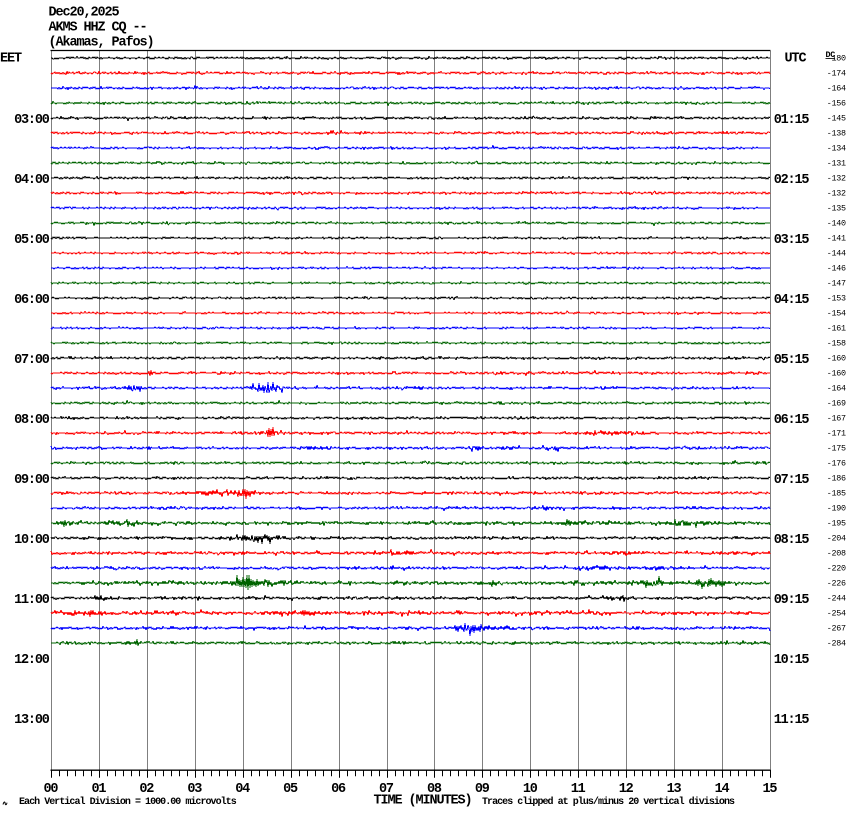 The image size is (850, 819). I want to click on svg-text: -267, so click(836, 629).